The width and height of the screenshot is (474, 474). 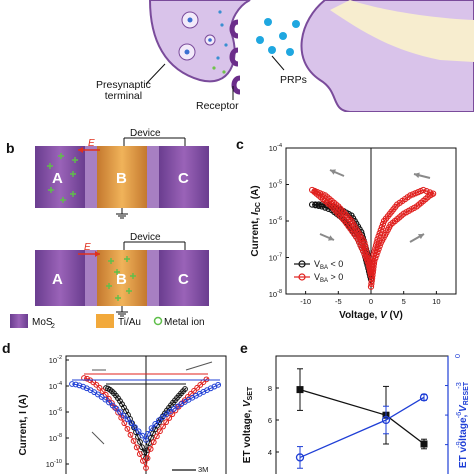 I want to click on annotation-label: 3M, so click(x=203, y=469).